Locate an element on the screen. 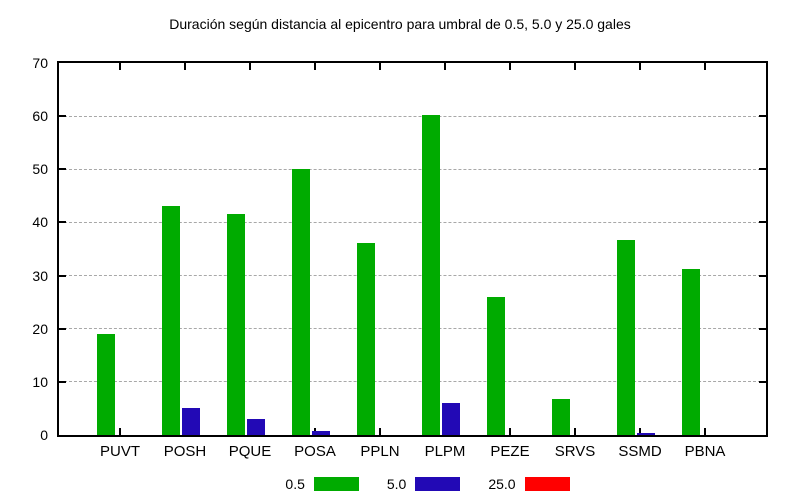 The height and width of the screenshot is (500, 800). bar-0.5-PUVT is located at coordinates (106, 384).